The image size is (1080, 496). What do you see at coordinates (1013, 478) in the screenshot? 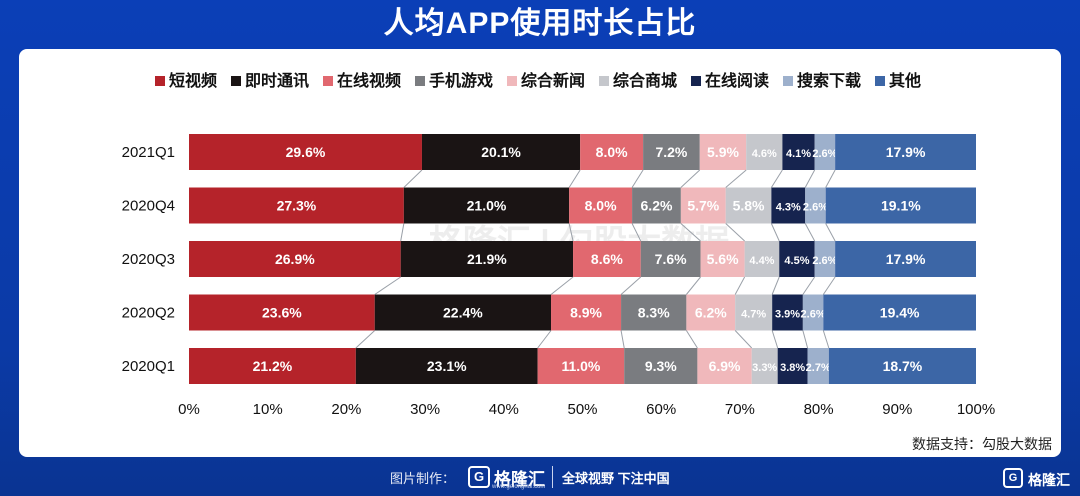
I see `corner-logo-icon: G` at bounding box center [1013, 478].